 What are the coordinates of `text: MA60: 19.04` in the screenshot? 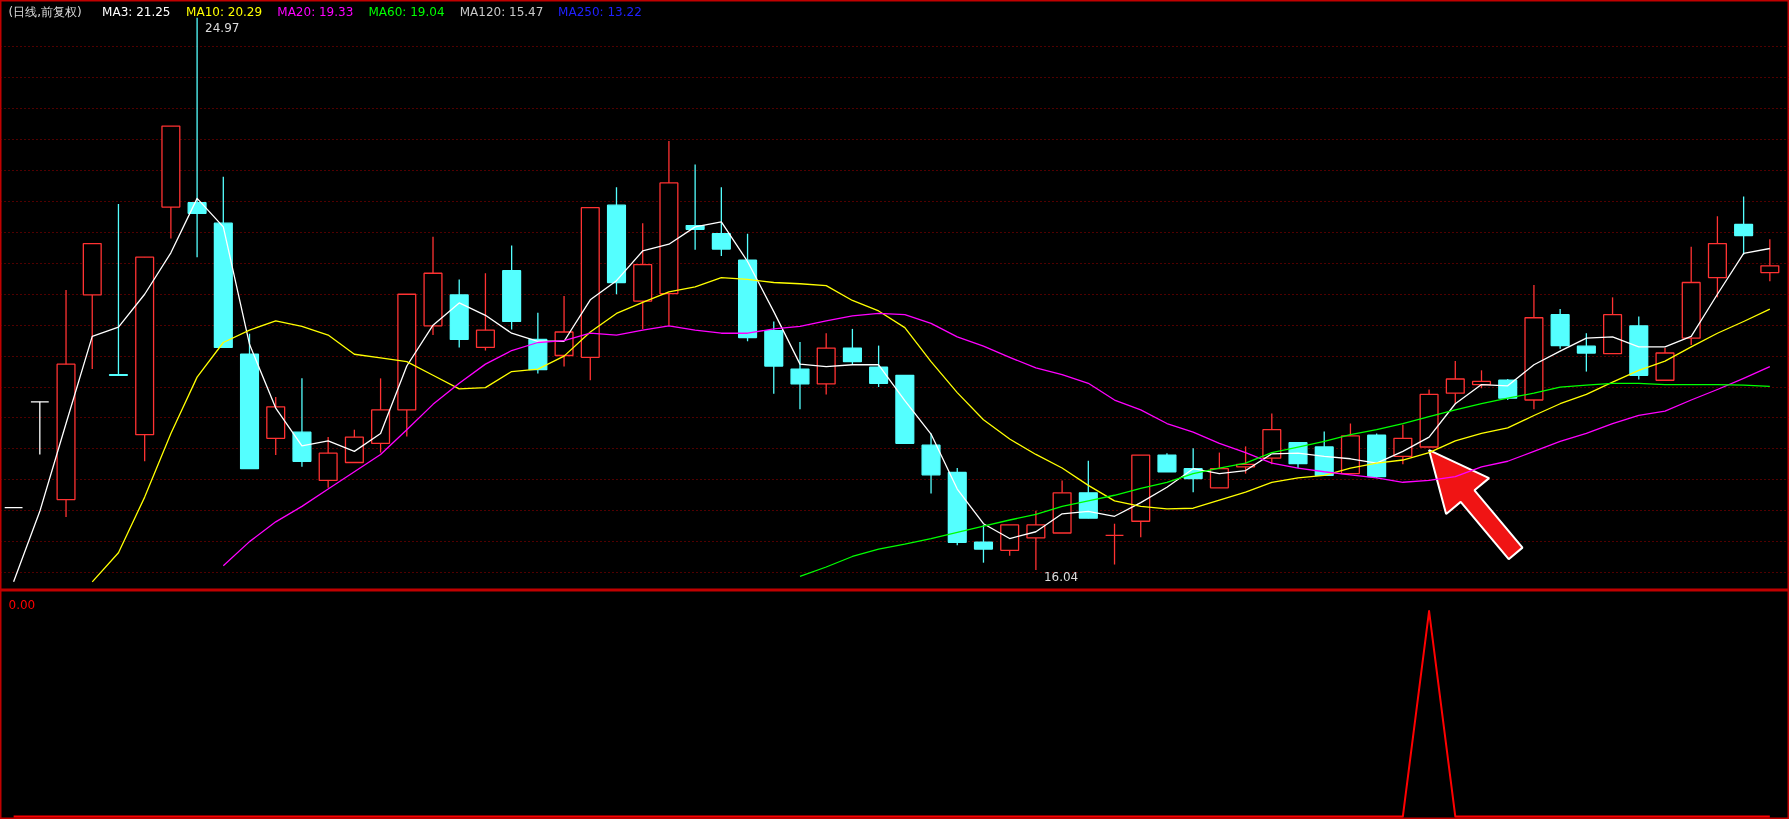 It's located at (406, 11).